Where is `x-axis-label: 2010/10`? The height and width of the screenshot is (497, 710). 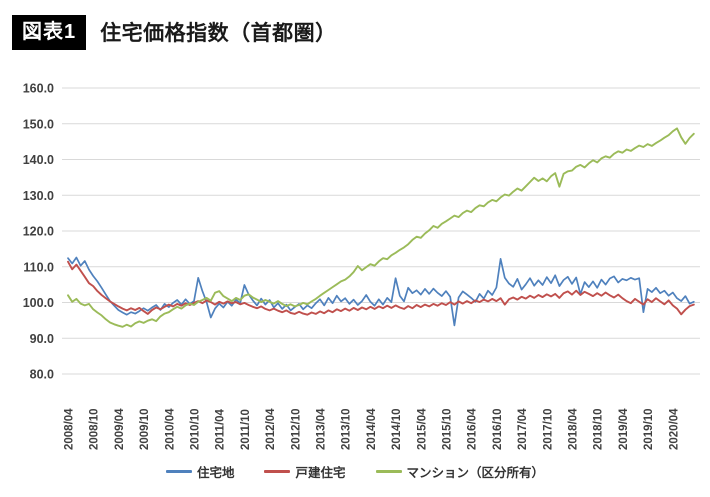 x-axis-label: 2010/10 is located at coordinates (196, 429).